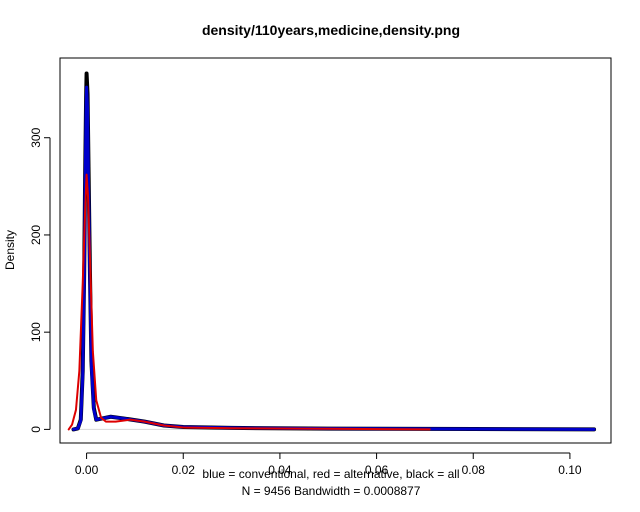 This screenshot has width=640, height=512. Describe the element at coordinates (328, 464) in the screenshot. I see `x-axis: 0.00 0.02 0.04 0.06 0.08 0.10` at that location.